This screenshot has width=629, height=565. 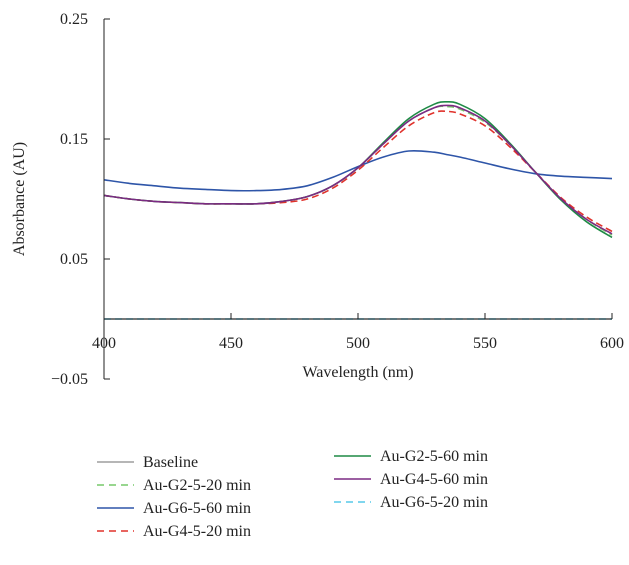 What do you see at coordinates (74, 259) in the screenshot?
I see `y-tick-label: 0.05` at bounding box center [74, 259].